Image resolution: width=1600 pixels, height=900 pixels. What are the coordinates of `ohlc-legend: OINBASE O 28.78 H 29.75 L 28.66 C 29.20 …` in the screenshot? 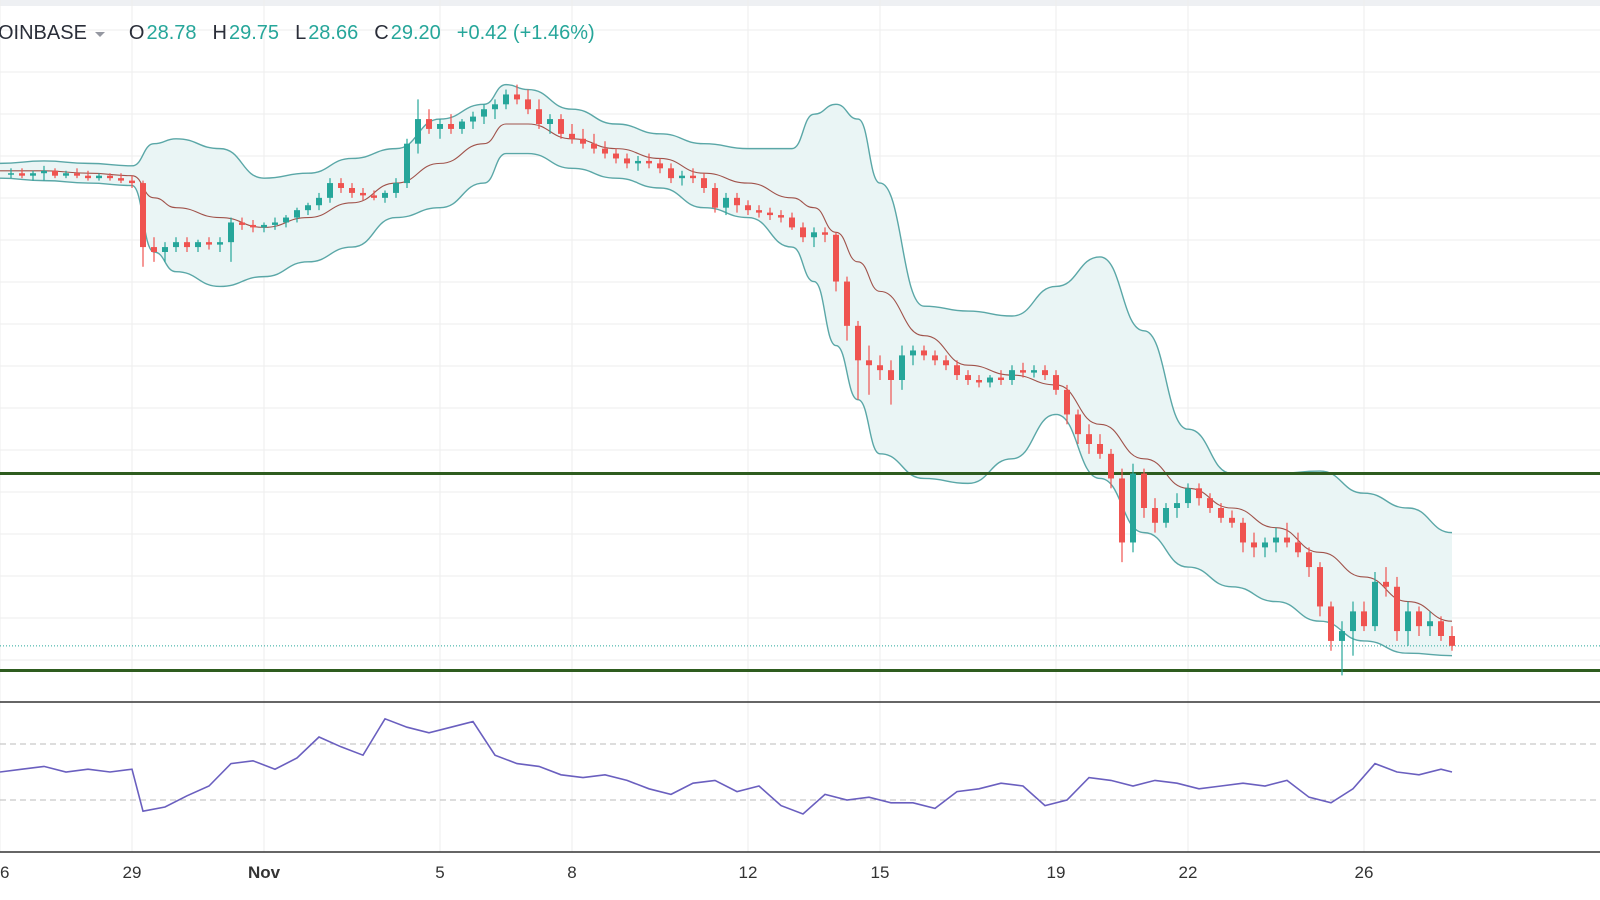 It's located at (297, 33).